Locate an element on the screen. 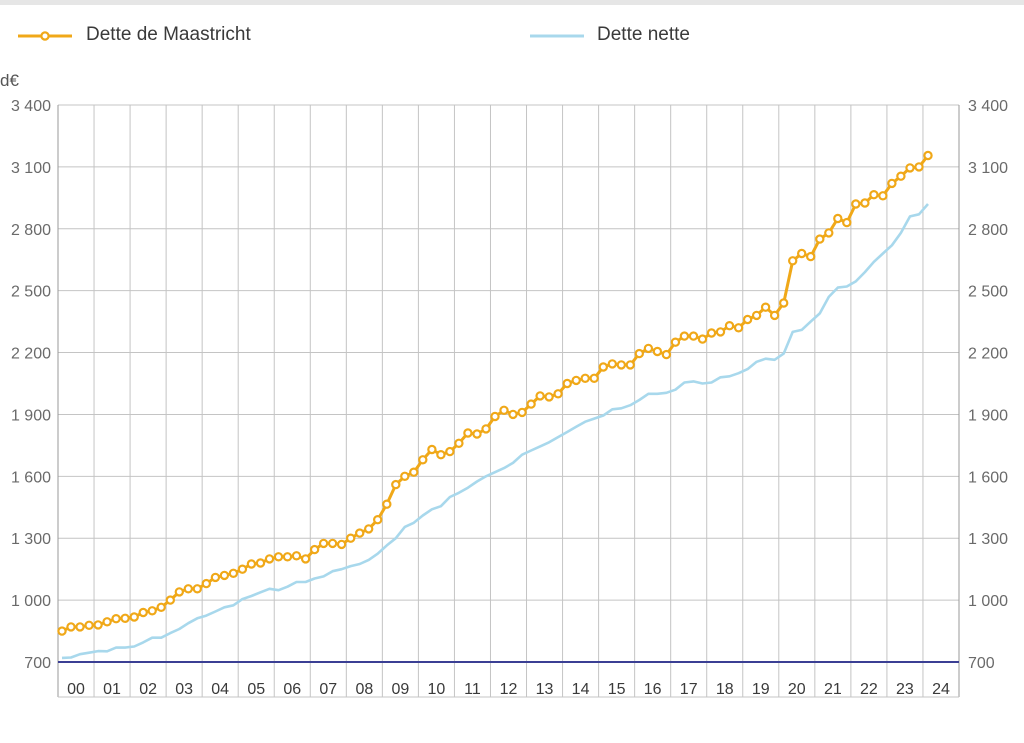 This screenshot has width=1024, height=743. x-tick-label: 00 is located at coordinates (76, 689).